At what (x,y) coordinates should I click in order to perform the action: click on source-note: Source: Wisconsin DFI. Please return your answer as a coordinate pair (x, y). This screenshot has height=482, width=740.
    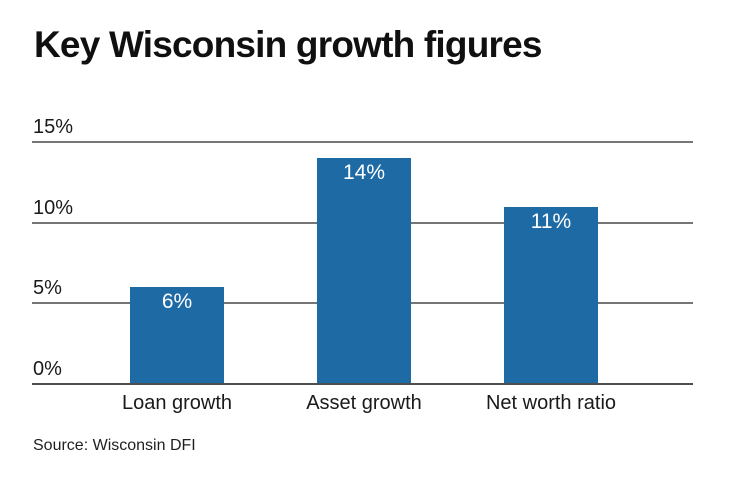
    Looking at the image, I should click on (114, 445).